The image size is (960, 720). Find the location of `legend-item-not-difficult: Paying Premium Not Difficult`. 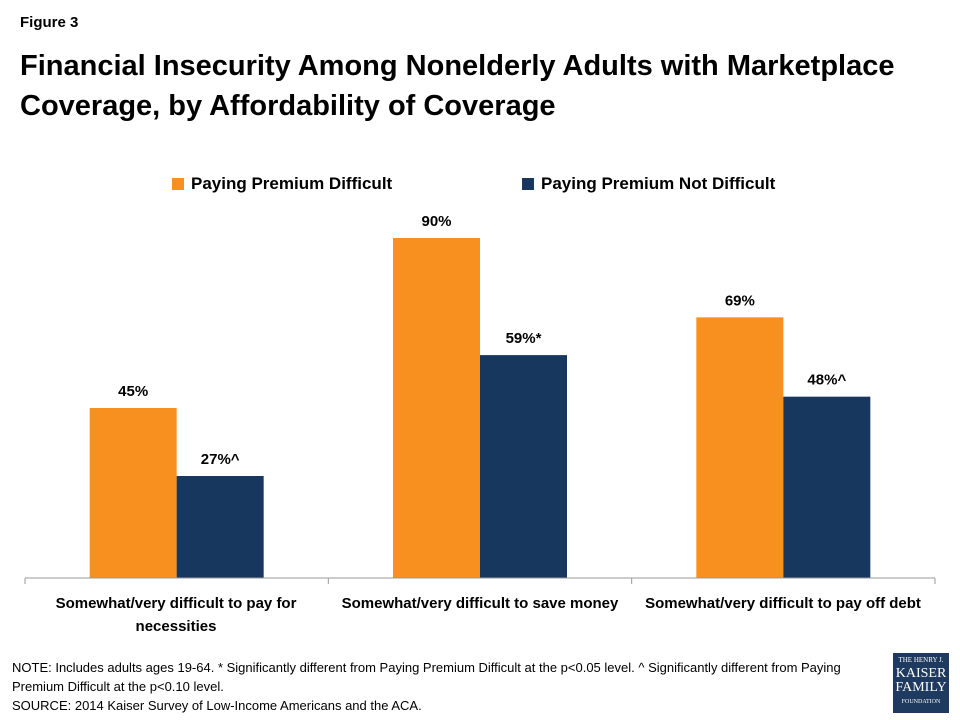

legend-item-not-difficult: Paying Premium Not Difficult is located at coordinates (648, 184).